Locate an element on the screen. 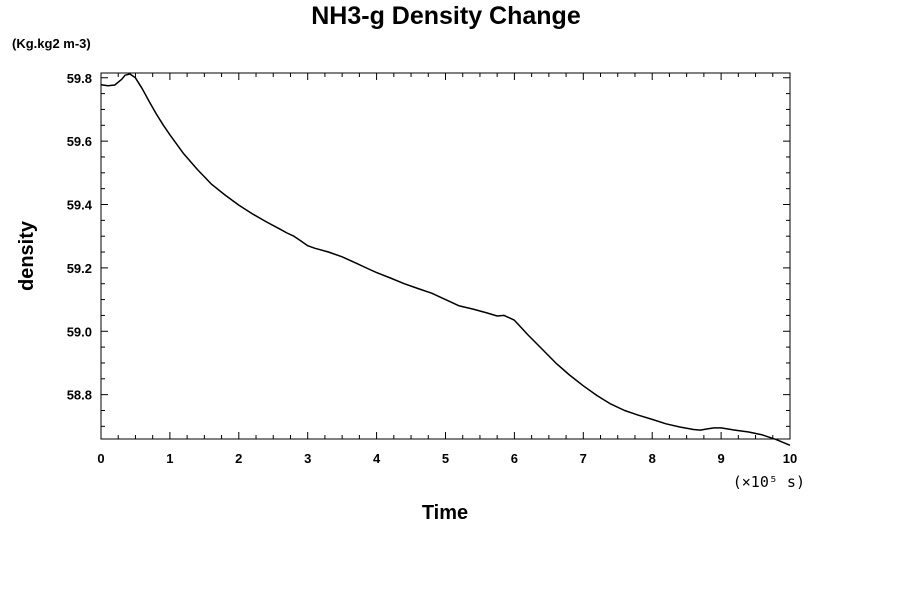 The image size is (900, 600). x-tick-label: 2 is located at coordinates (238, 458).